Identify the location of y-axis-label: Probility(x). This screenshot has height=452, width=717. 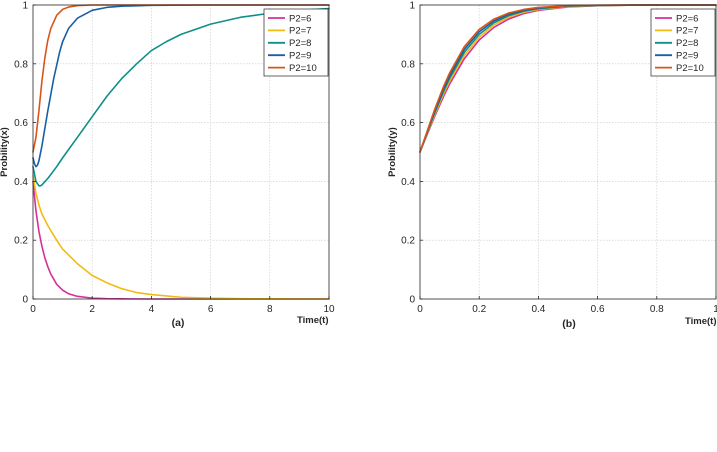
(5, 152).